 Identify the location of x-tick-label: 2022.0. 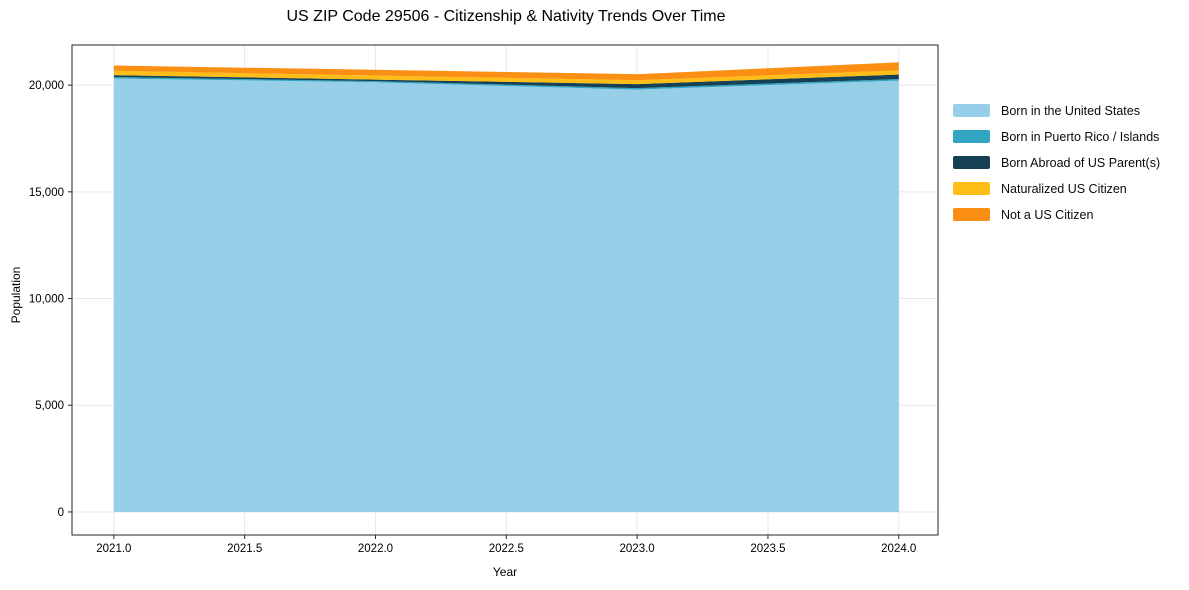
(375, 549).